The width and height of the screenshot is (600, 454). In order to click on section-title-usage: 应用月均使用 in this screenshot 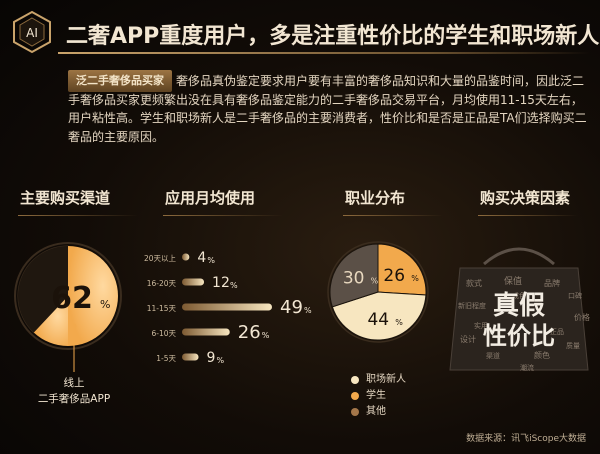, I will do `click(210, 198)`.